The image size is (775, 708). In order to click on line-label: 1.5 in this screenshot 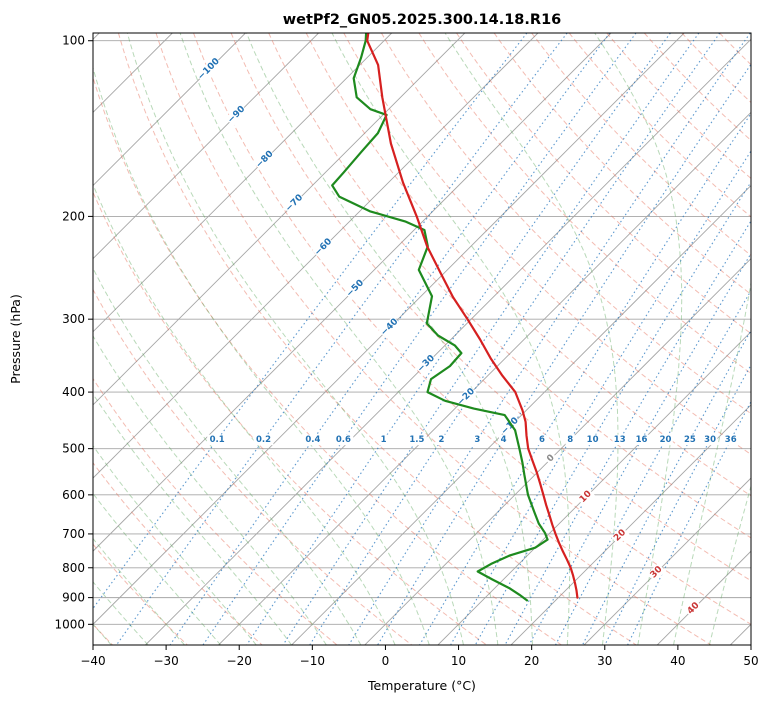, I will do `click(416, 440)`.